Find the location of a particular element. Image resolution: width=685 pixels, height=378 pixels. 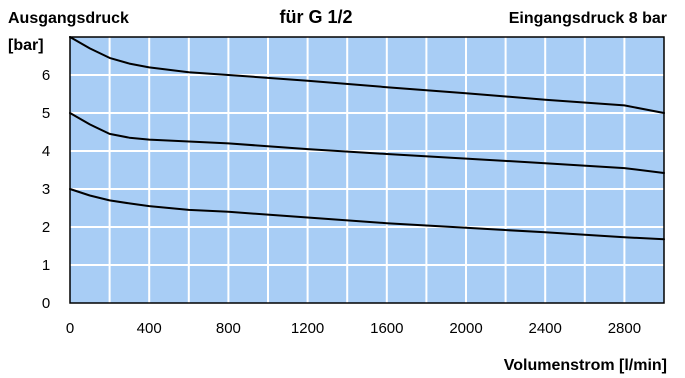

x-tick-label: 2400 is located at coordinates (545, 328).